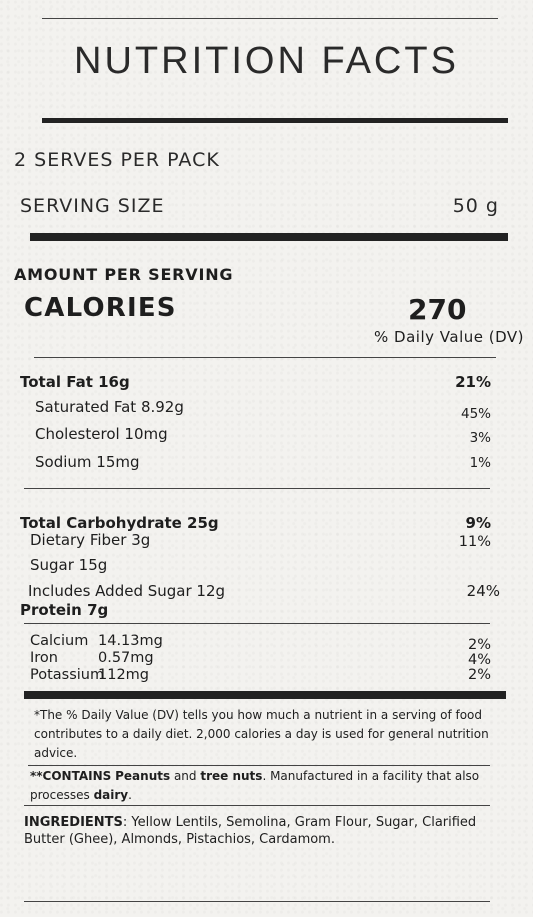 The width and height of the screenshot is (533, 917). I want to click on total-carbohydrate-label: Total Carbohydrate 25g, so click(119, 523).